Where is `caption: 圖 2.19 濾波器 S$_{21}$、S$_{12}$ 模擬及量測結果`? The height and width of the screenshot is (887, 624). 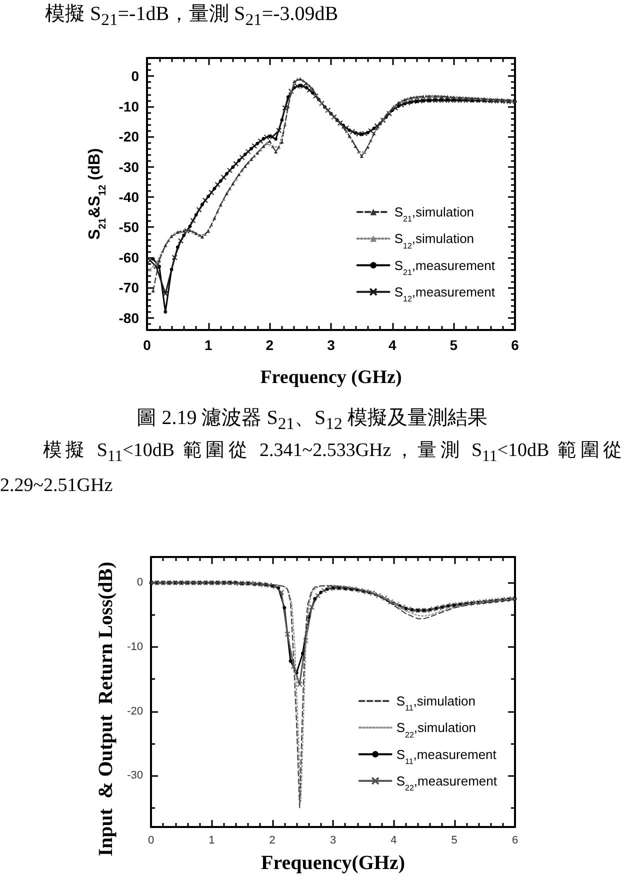 caption: 圖 2.19 濾波器 S$_{21}$、S$_{12}$ 模擬及量測結果 is located at coordinates (312, 420).